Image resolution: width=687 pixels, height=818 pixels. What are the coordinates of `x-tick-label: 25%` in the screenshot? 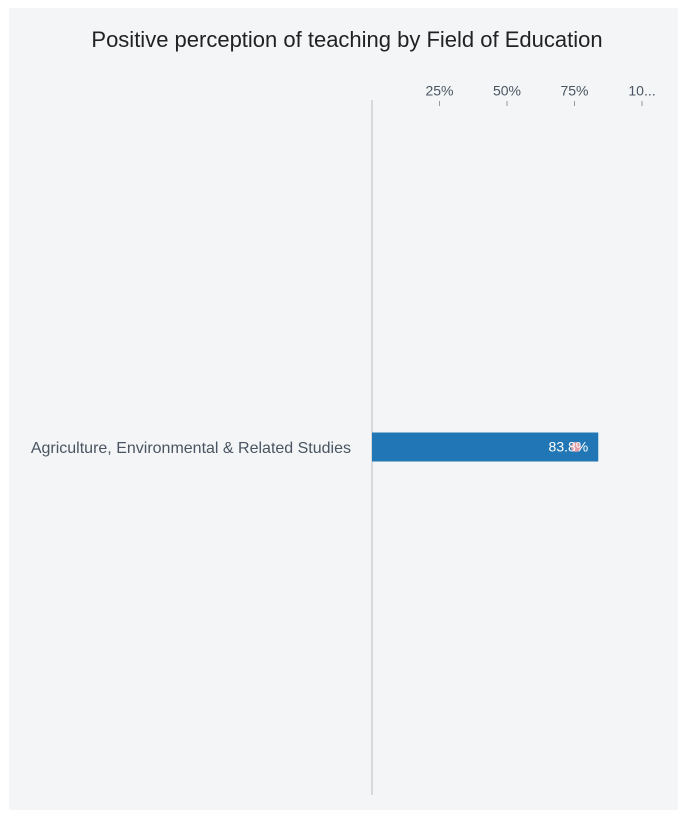 It's located at (439, 91).